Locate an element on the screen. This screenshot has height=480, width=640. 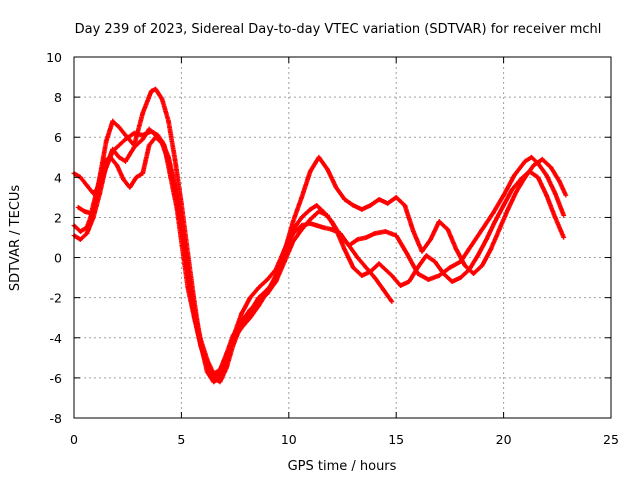
x-tick-label: 0 is located at coordinates (74, 439).